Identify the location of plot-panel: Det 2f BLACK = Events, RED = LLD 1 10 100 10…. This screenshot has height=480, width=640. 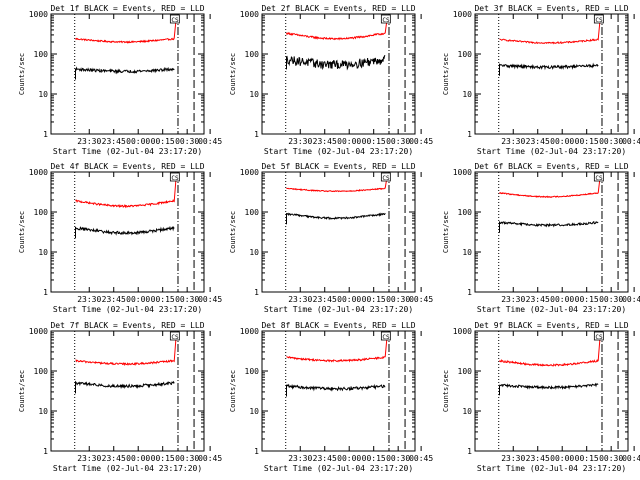
(331, 80).